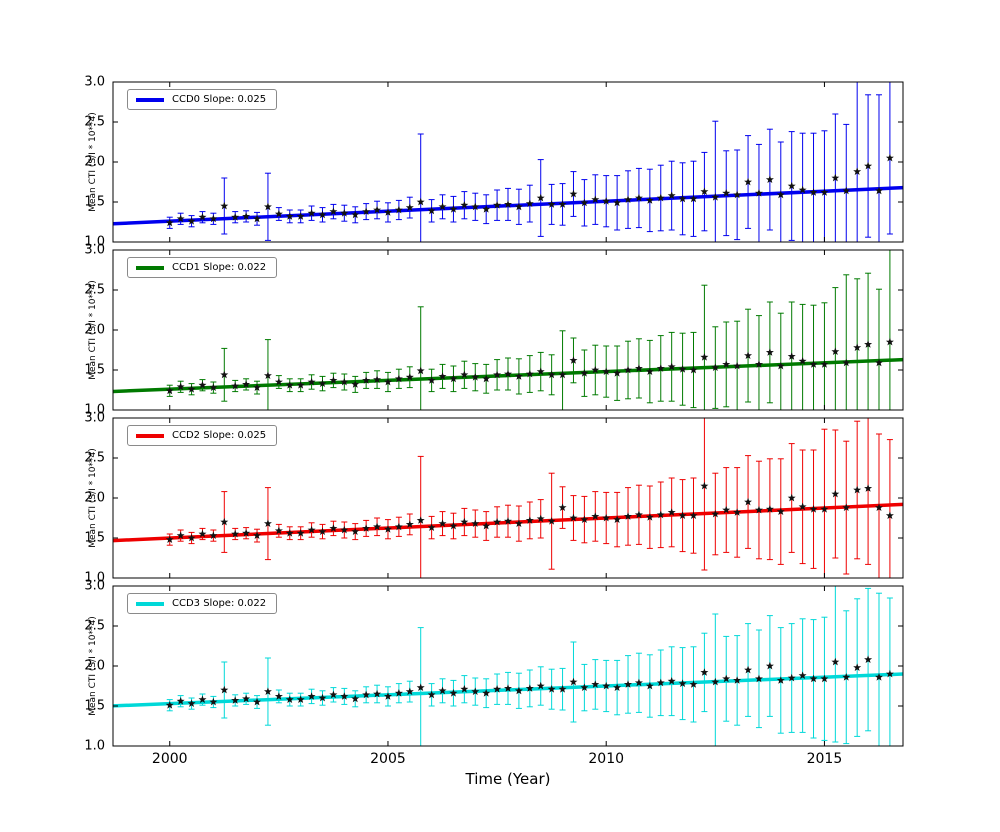 The width and height of the screenshot is (1000, 832). Describe the element at coordinates (150, 603) in the screenshot. I see `legend-line-swatch-ccd3` at that location.